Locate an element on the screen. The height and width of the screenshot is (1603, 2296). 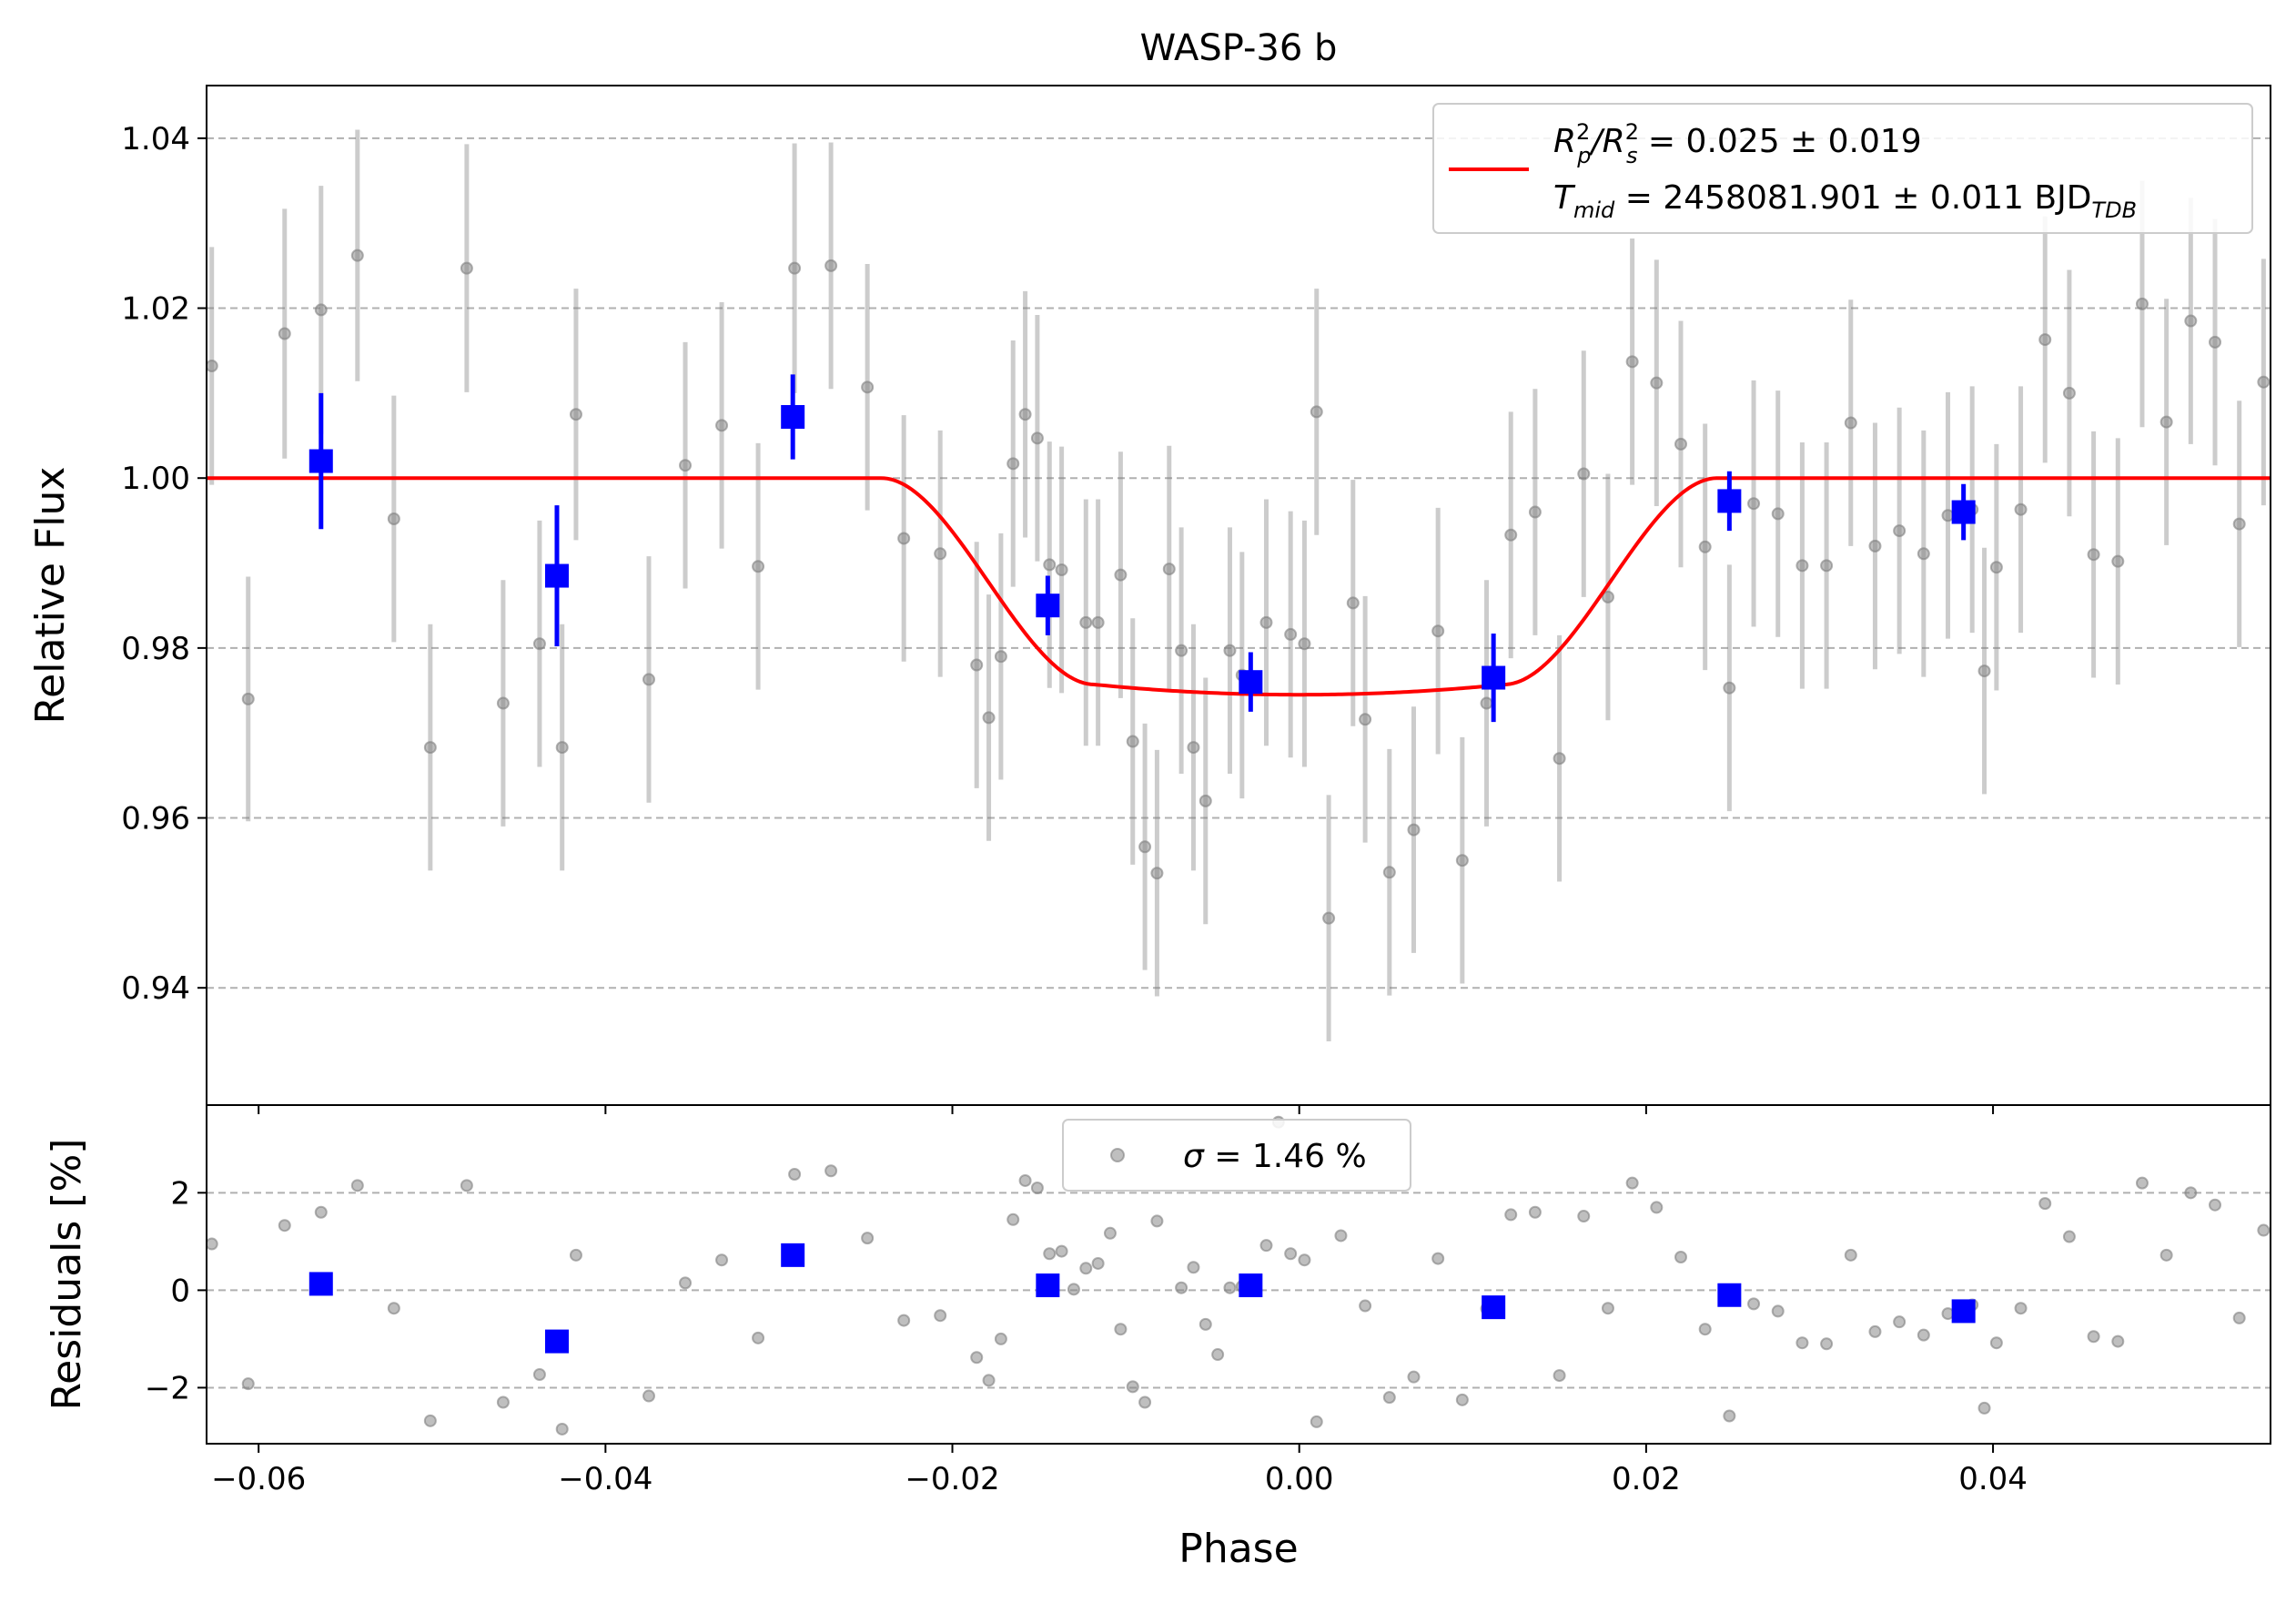
legend-radius-ratio: R2 p/R2 s = 0.025 ± 0.019 is located at coordinates (1738, 143).